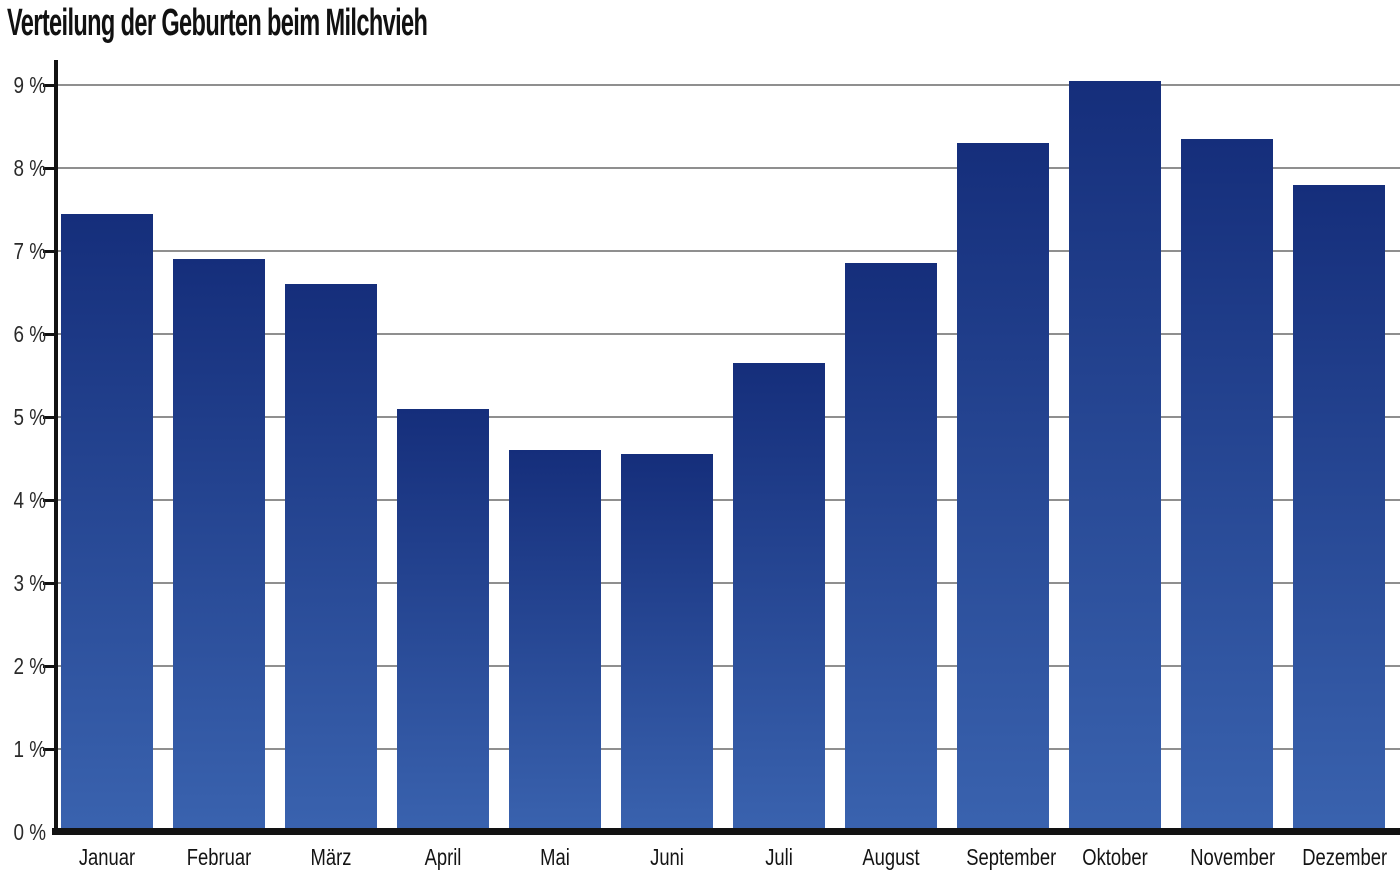 This screenshot has width=1400, height=885. Describe the element at coordinates (555, 857) in the screenshot. I see `x-axis-label-mai: Mai` at that location.